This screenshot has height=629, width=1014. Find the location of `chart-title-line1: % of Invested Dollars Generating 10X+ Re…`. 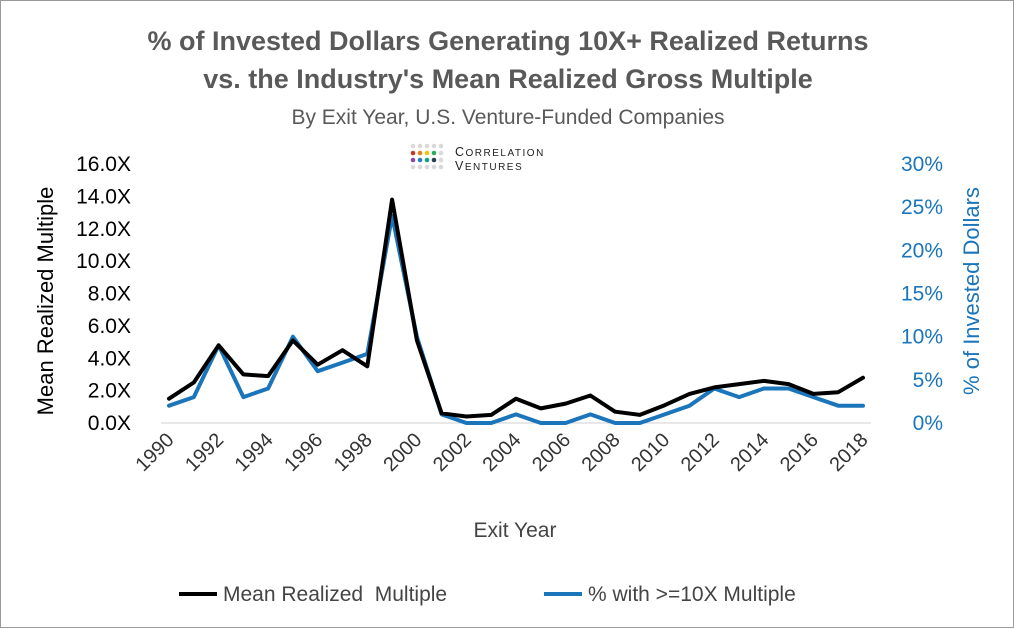

chart-title-line1: % of Invested Dollars Generating 10X+ Re… is located at coordinates (508, 41).